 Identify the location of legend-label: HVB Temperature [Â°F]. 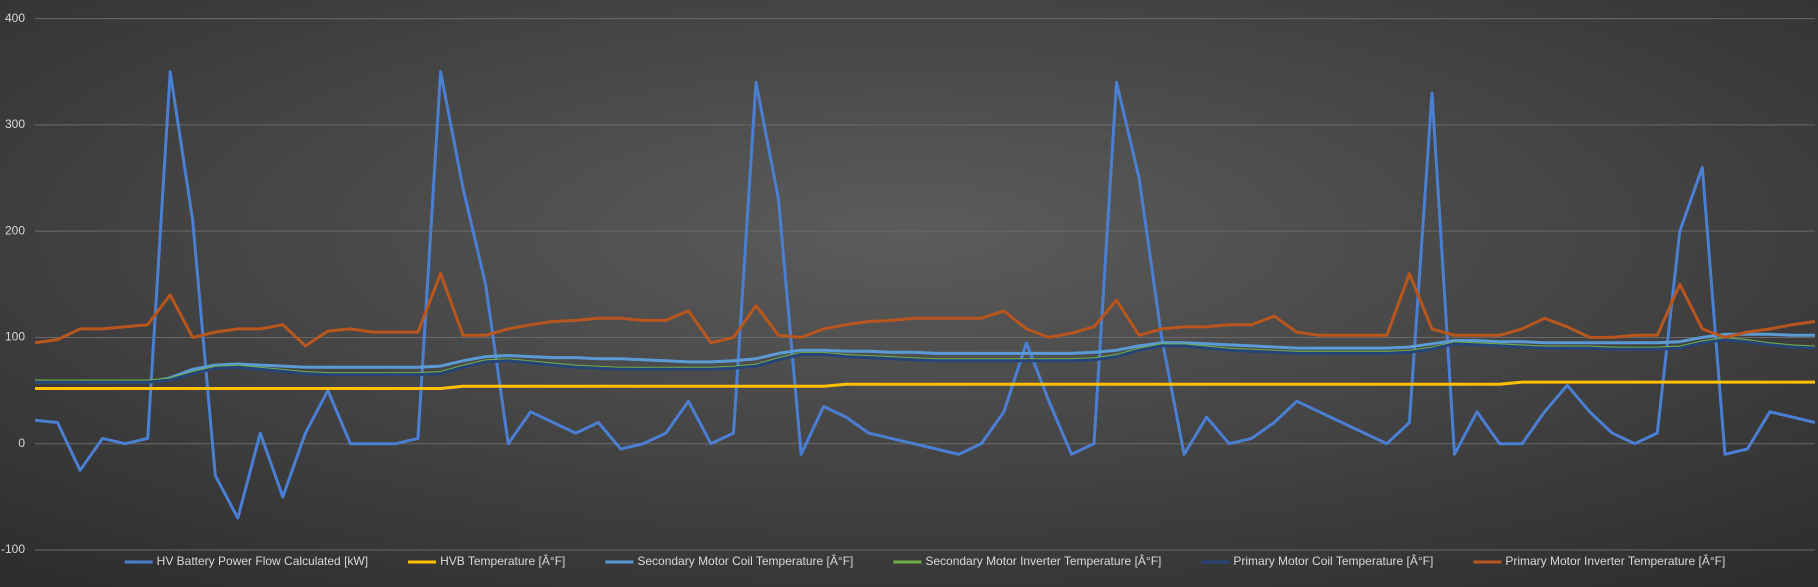
(502, 560).